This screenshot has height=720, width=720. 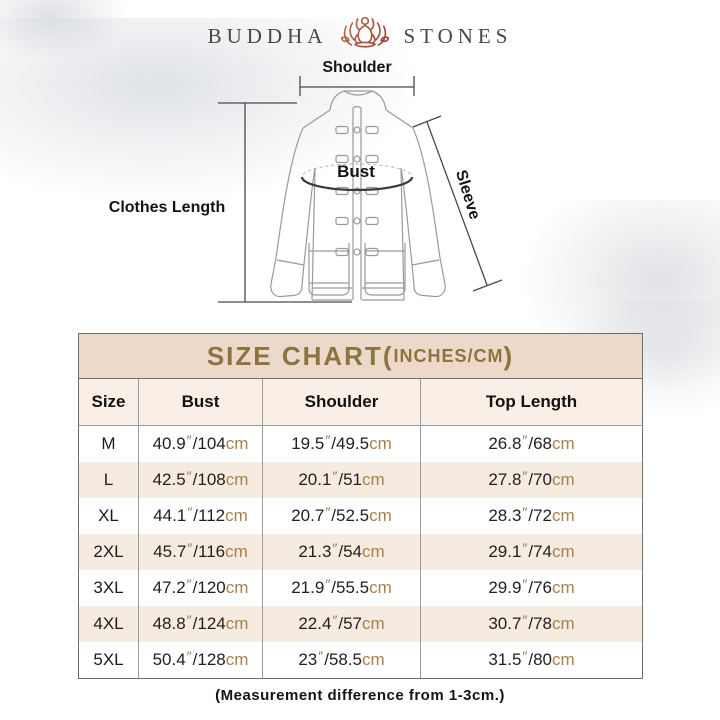 I want to click on cell-top-length: 29.9 ″/76 cm, so click(x=531, y=586).